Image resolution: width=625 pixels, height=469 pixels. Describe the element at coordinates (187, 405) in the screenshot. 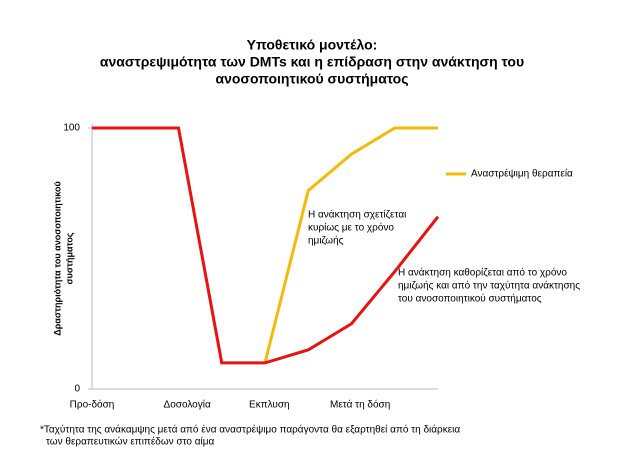

I see `x-tick-label: Δοσολογία` at that location.